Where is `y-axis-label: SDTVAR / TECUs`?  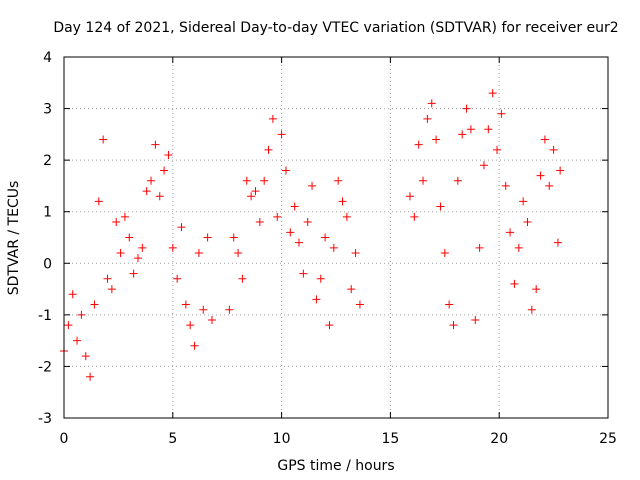
y-axis-label: SDTVAR / TECUs is located at coordinates (14, 238).